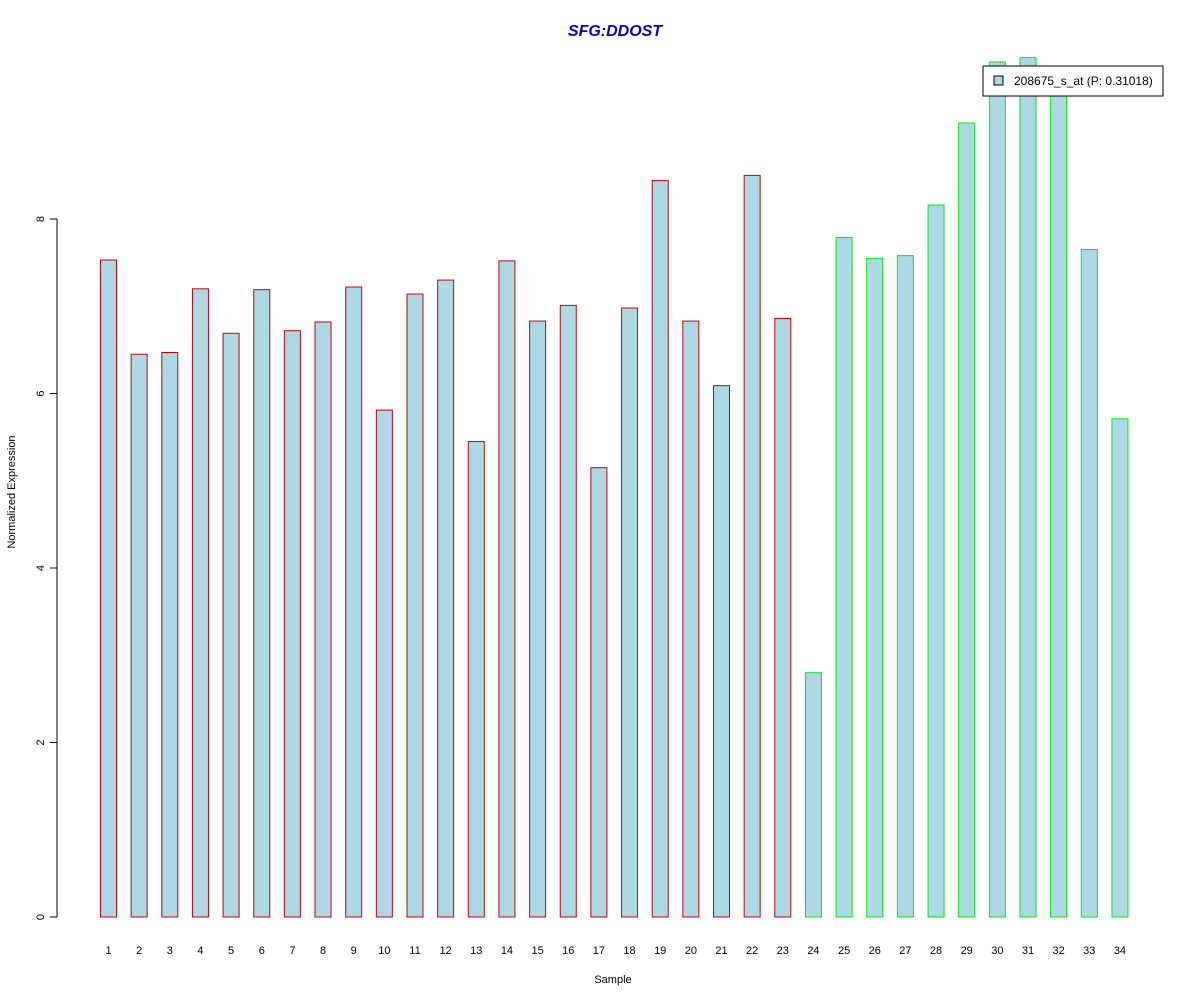 The image size is (1200, 1000). Describe the element at coordinates (599, 951) in the screenshot. I see `x-tick-label: 17` at that location.